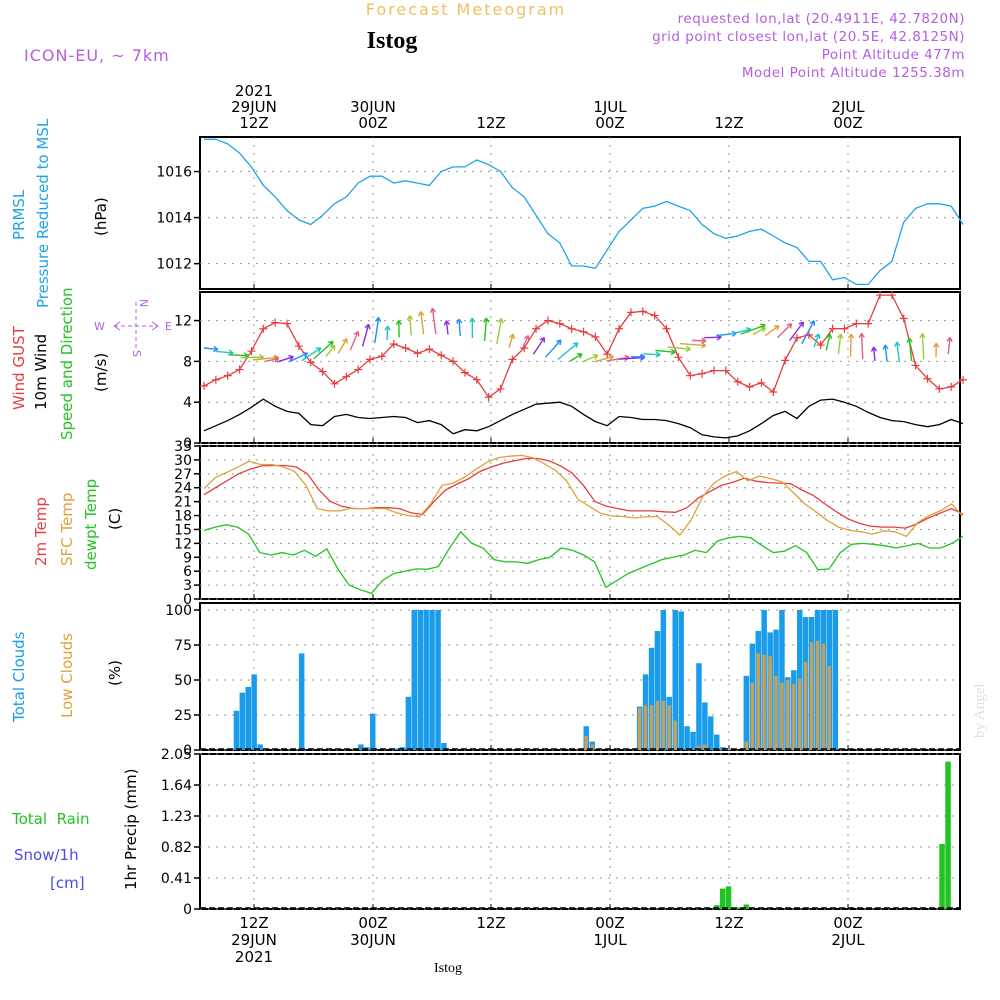  I want to click on pressure-frame, so click(580, 213).